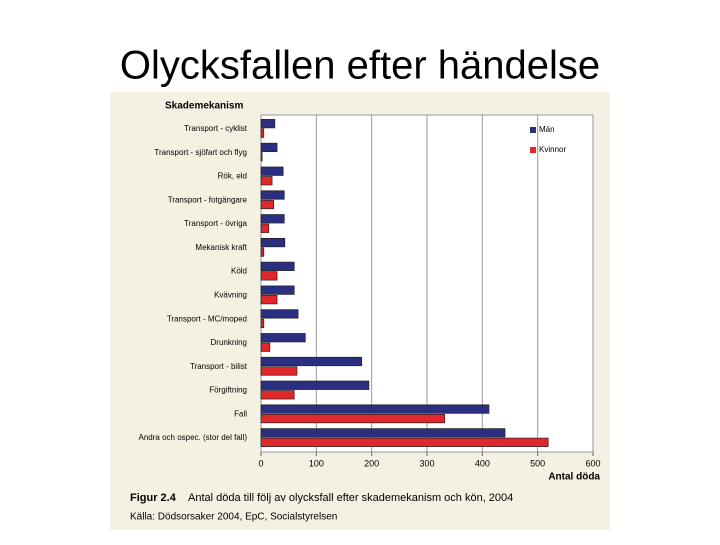 The width and height of the screenshot is (720, 545). What do you see at coordinates (239, 271) in the screenshot?
I see `y-tick-label: Köld` at bounding box center [239, 271].